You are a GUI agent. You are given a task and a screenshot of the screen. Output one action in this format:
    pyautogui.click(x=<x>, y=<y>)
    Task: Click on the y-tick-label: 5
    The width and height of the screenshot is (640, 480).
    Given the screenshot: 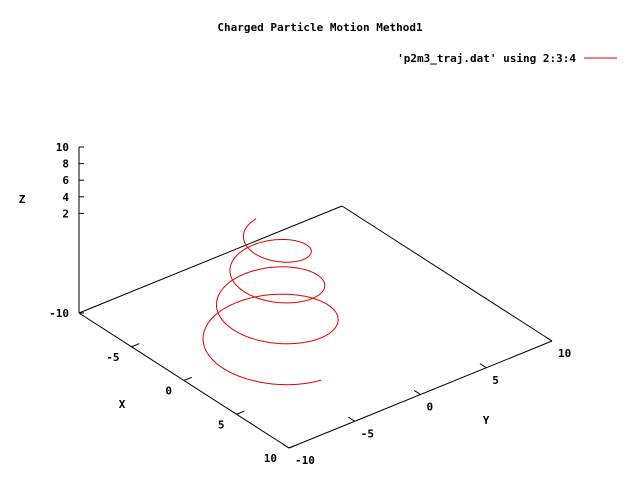 What is the action you would take?
    pyautogui.click(x=495, y=380)
    